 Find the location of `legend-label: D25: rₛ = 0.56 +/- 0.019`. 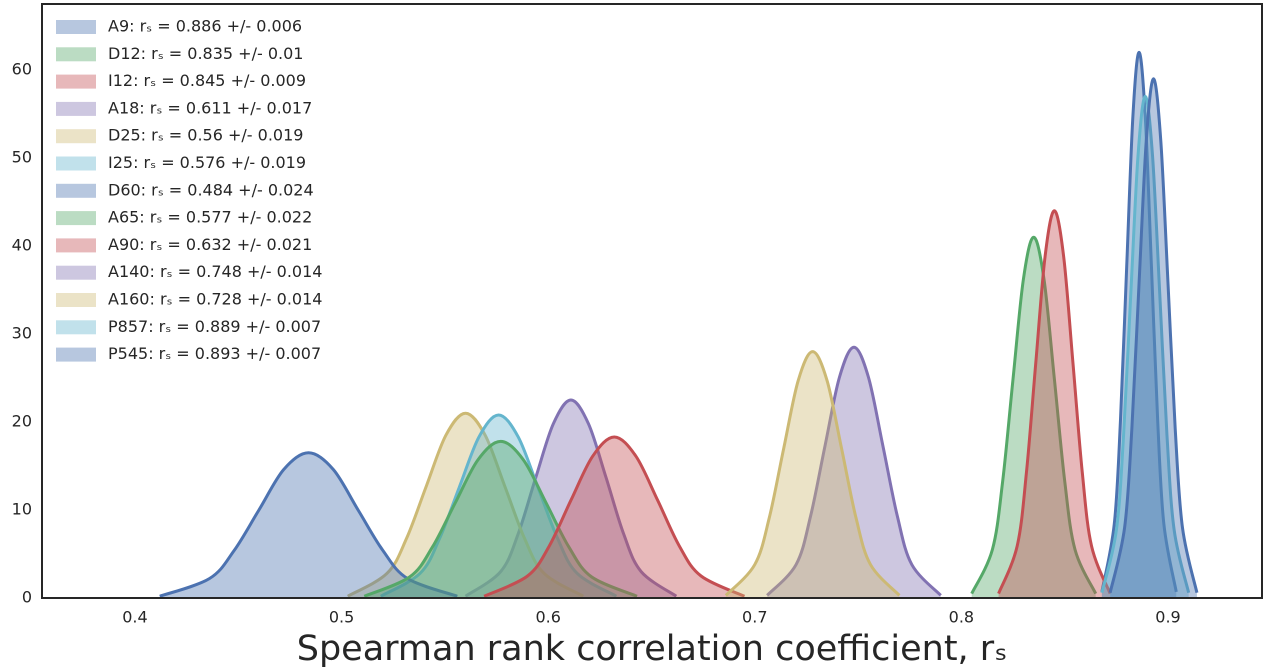

legend-label: D25: rₛ = 0.56 +/- 0.019 is located at coordinates (205, 135).